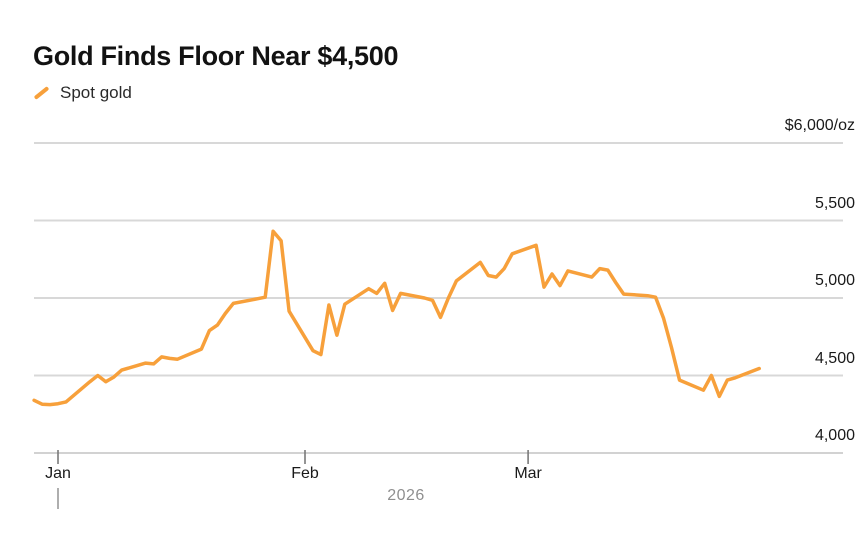 Image resolution: width=865 pixels, height=540 pixels. I want to click on x-axis-label: Feb, so click(305, 473).